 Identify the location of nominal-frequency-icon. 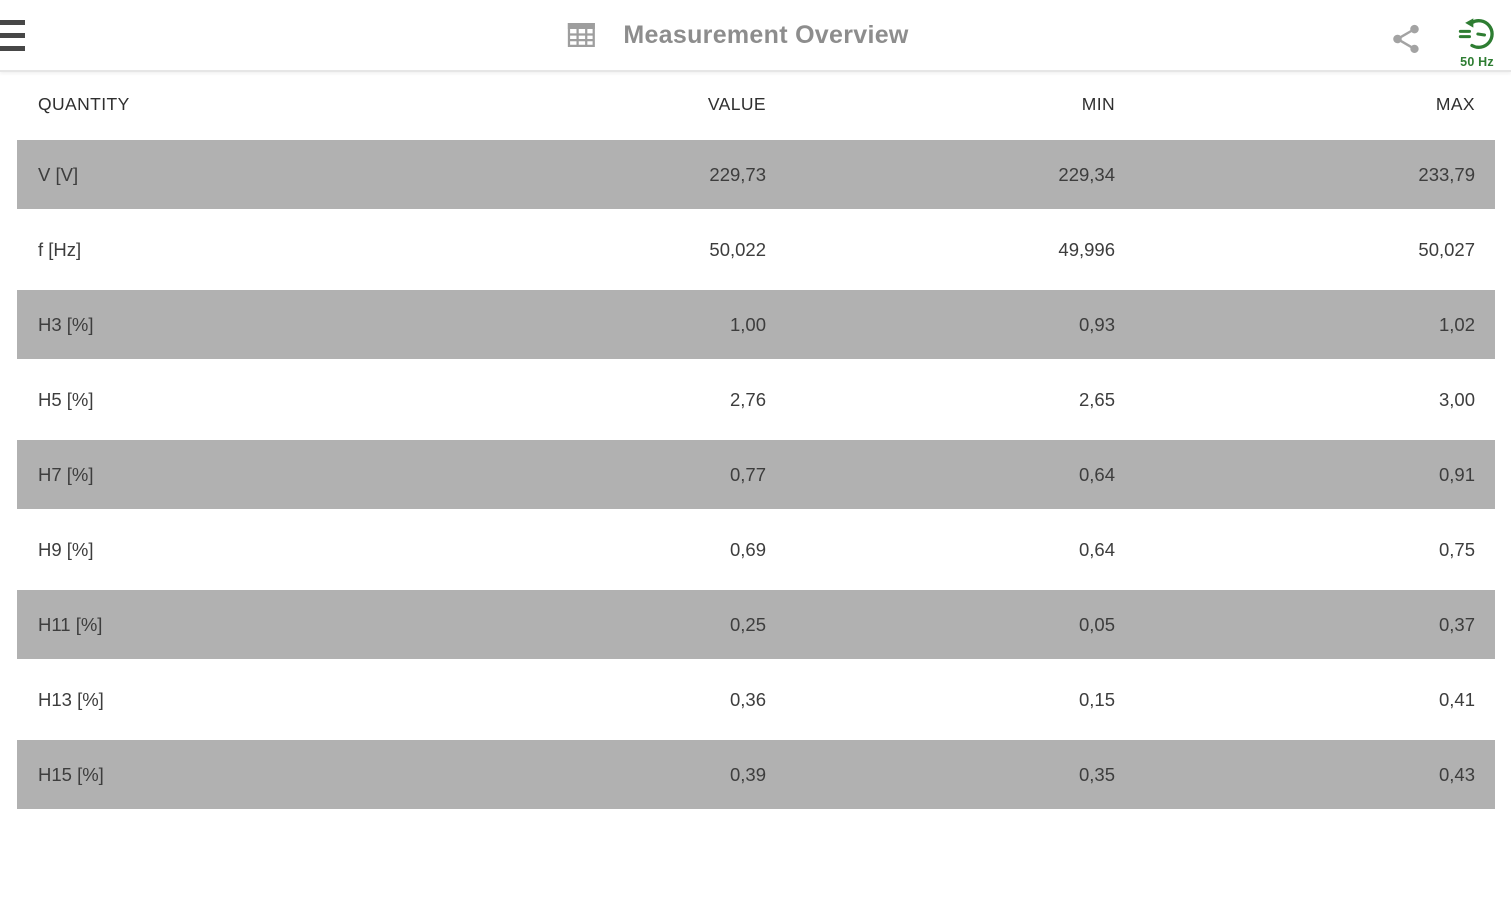
(1476, 33).